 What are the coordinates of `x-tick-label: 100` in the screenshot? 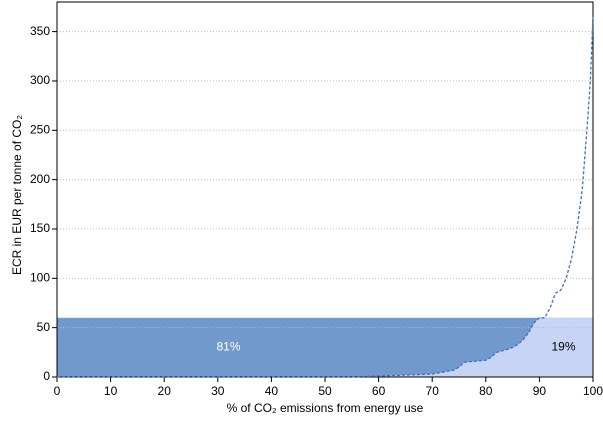 It's located at (593, 391).